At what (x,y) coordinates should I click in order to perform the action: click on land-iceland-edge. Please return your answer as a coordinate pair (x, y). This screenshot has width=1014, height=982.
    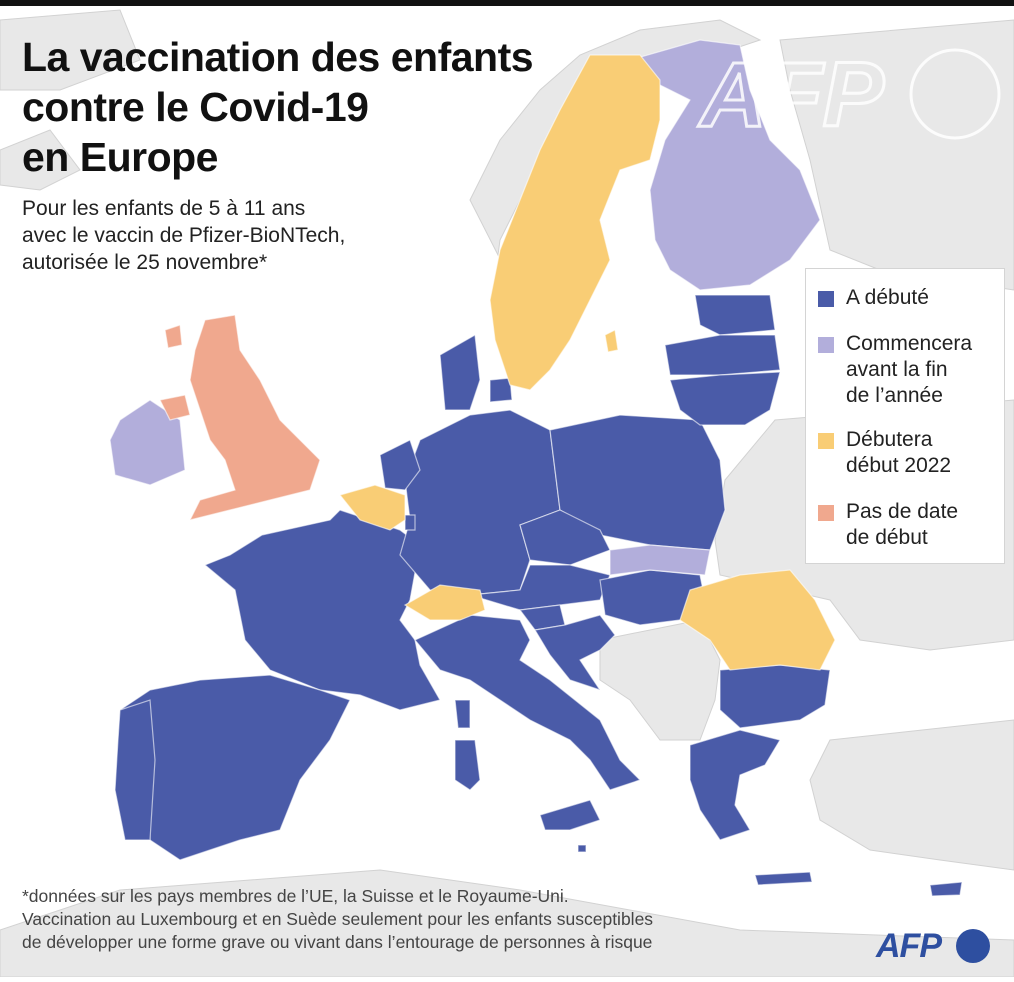
    Looking at the image, I should click on (40, 160).